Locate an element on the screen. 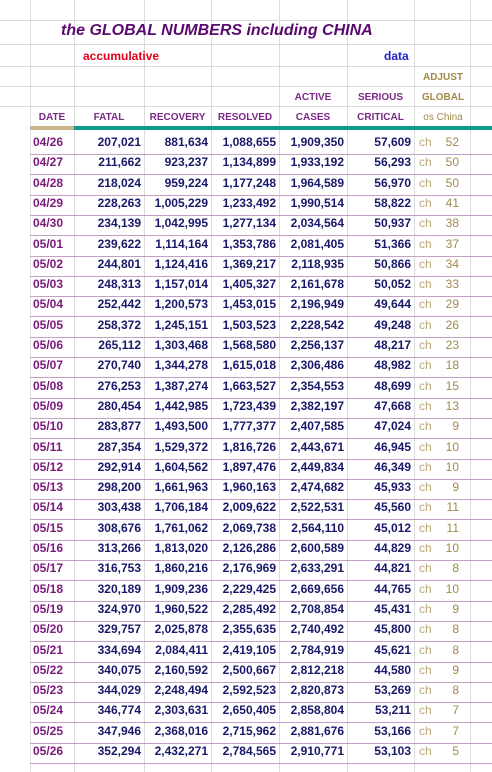 Image resolution: width=492 pixels, height=772 pixels. cell-resolved: 2,650,405 is located at coordinates (249, 710).